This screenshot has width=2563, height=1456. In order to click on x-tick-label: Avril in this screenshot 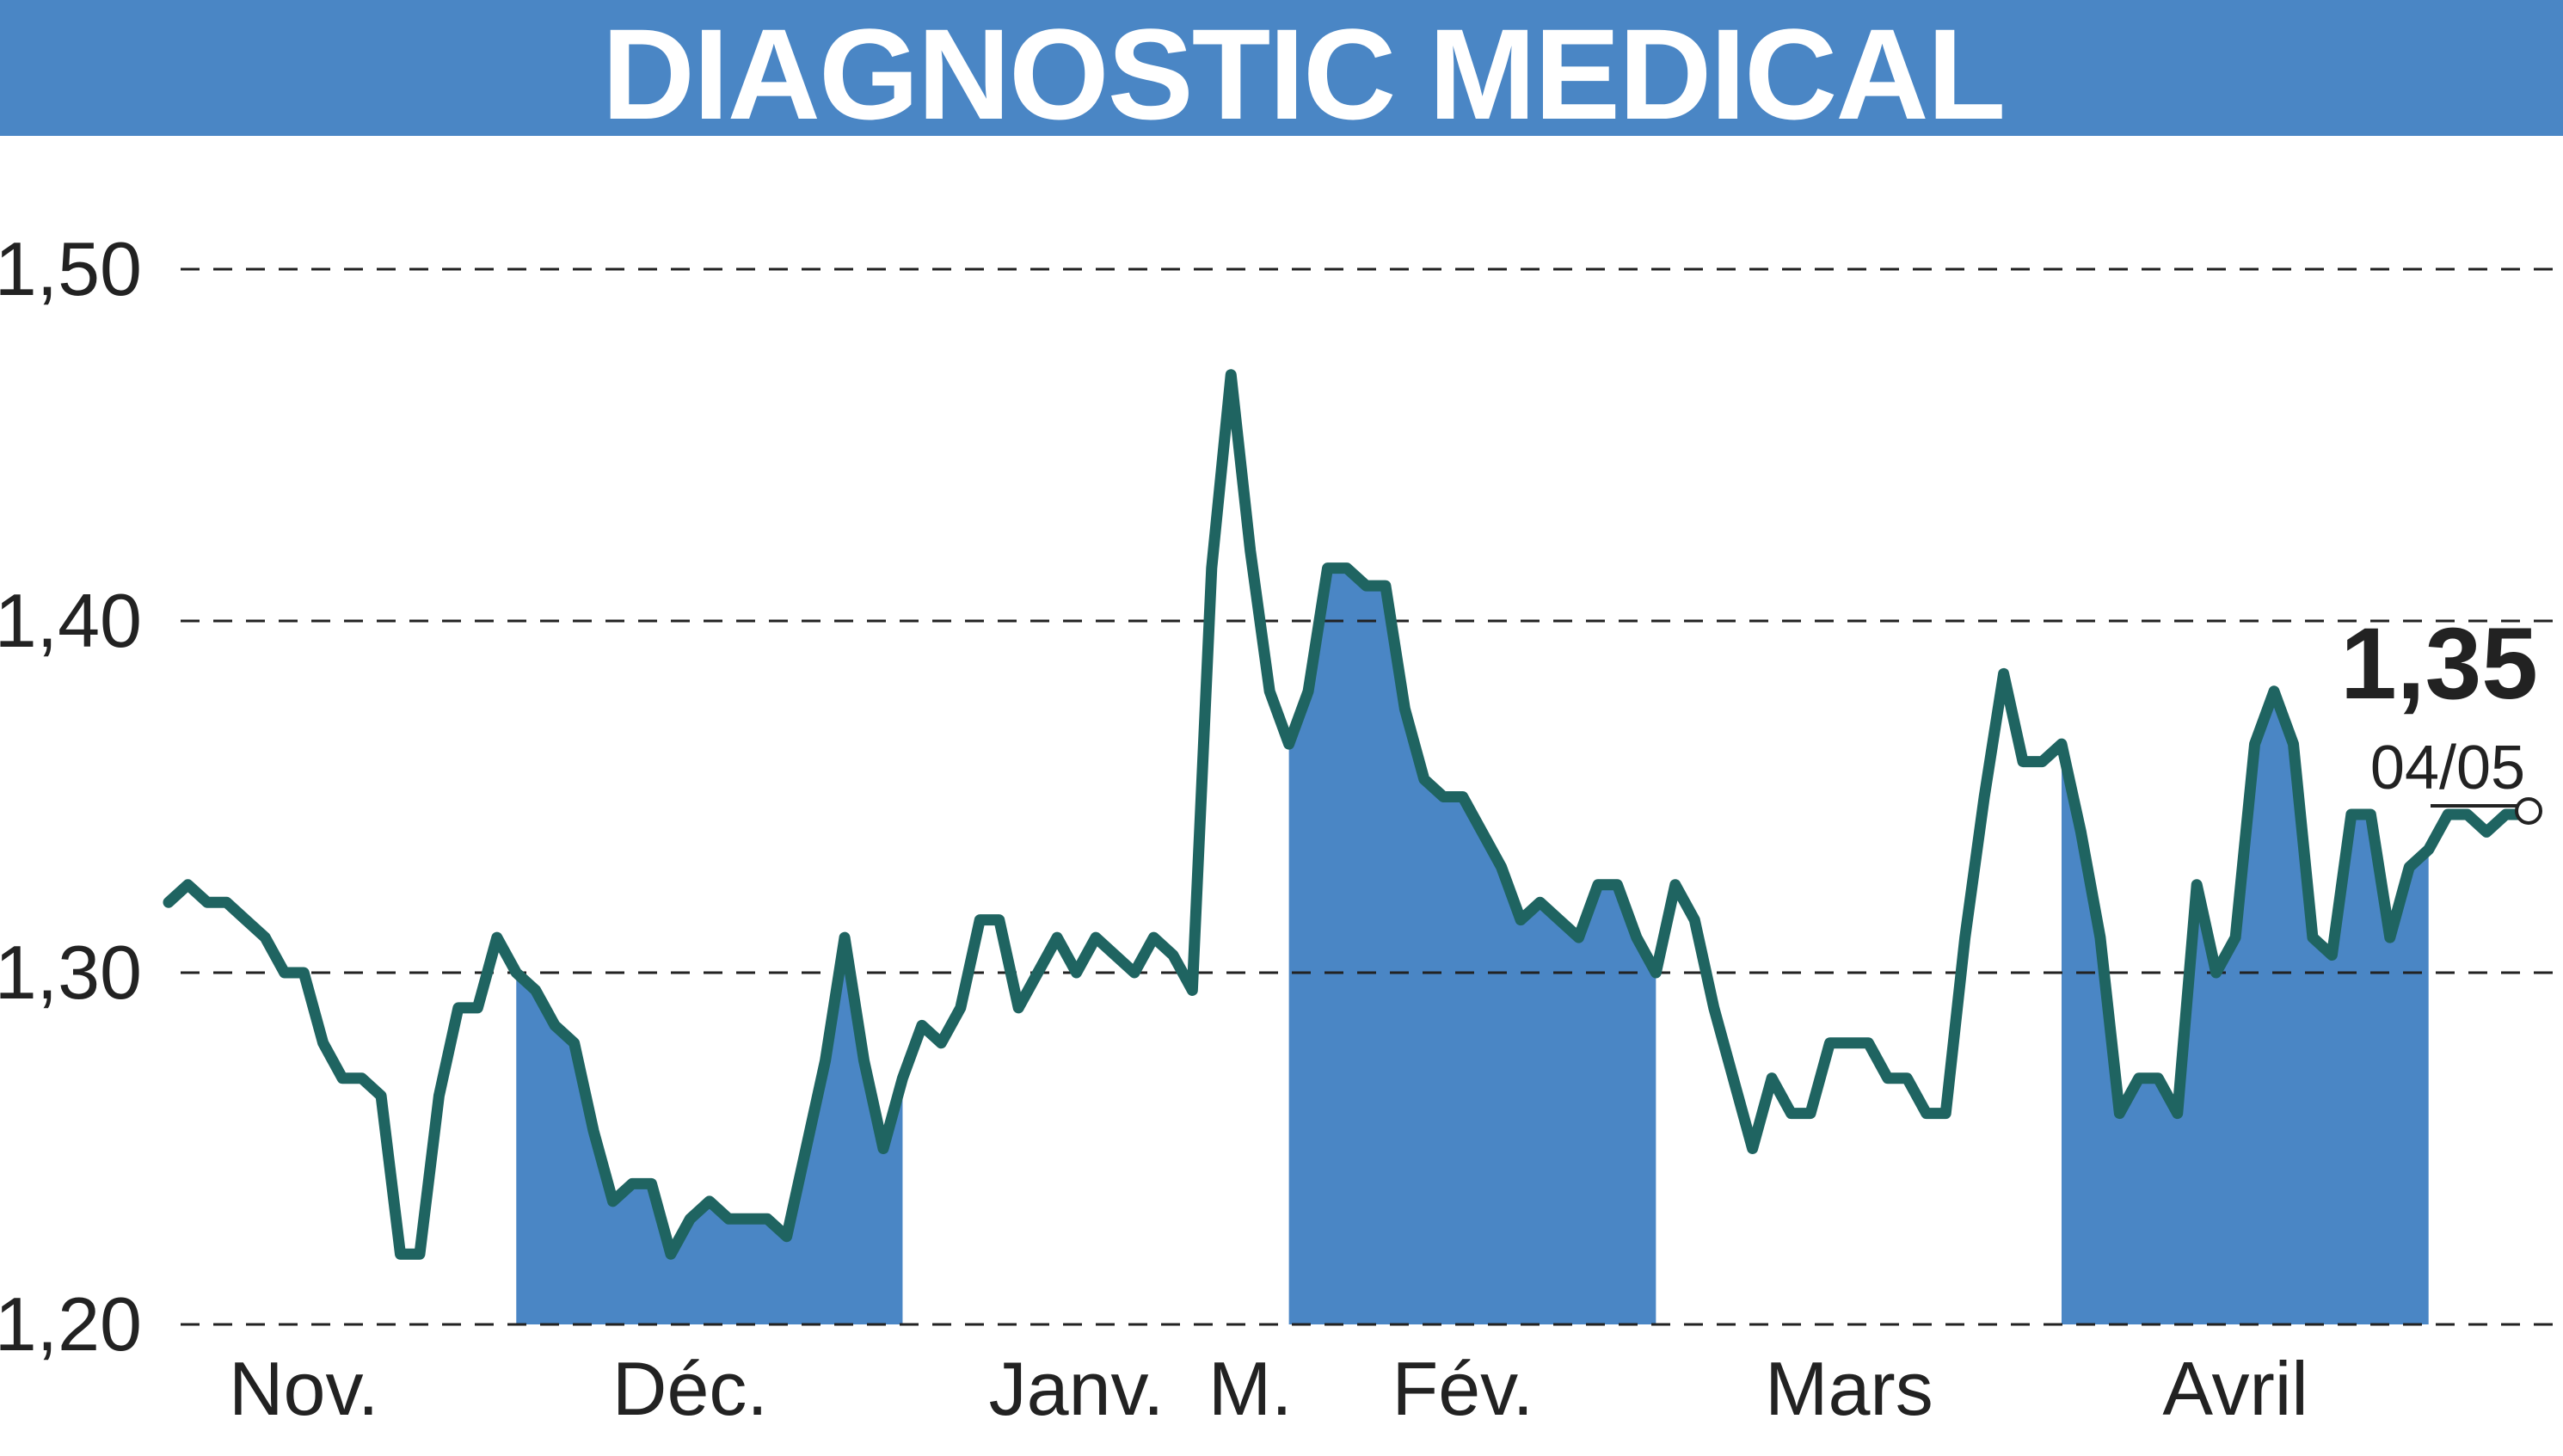, I will do `click(2235, 1388)`.